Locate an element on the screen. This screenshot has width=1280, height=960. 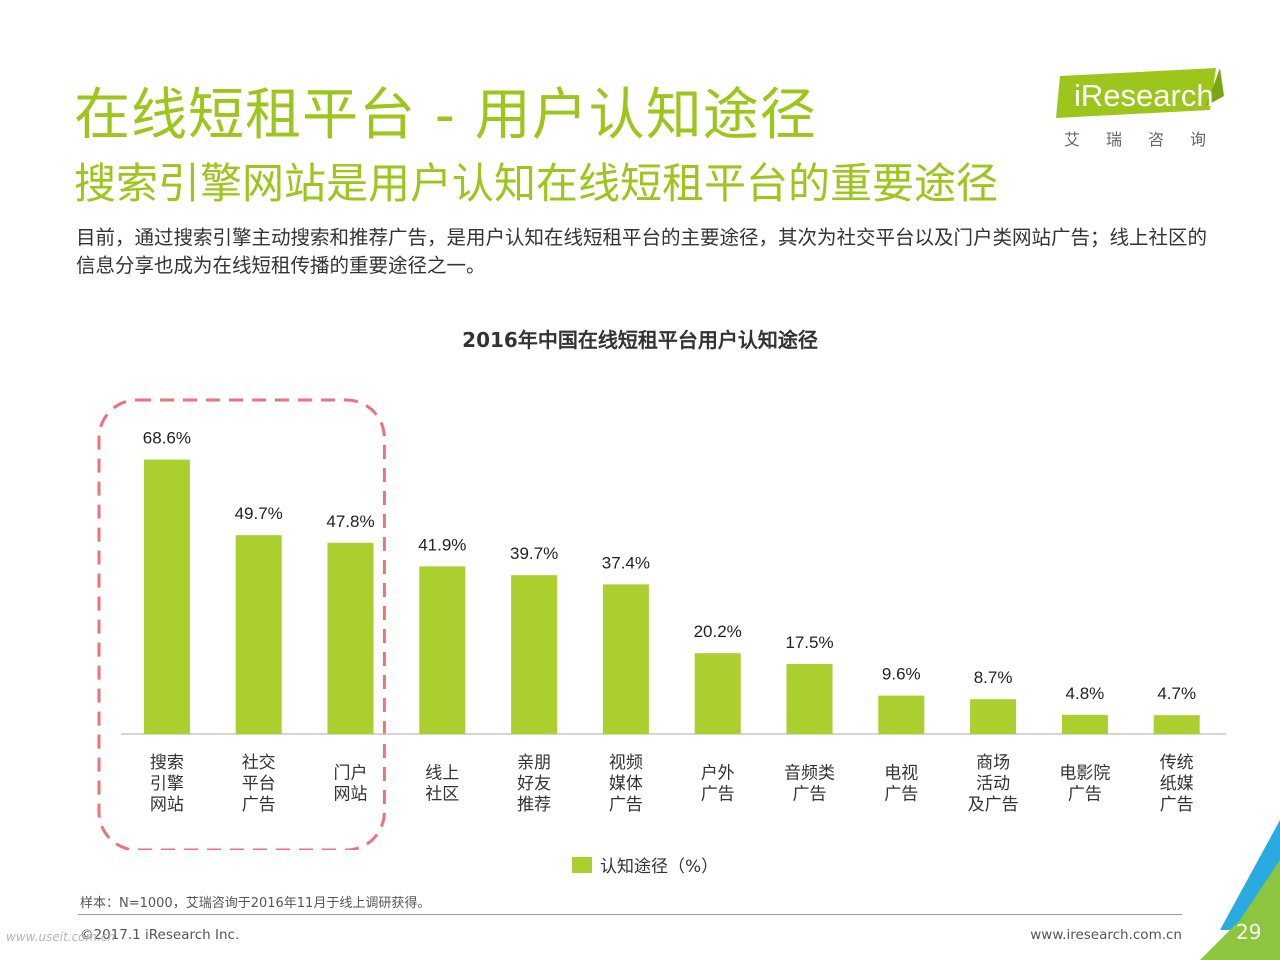
category-label: 商场 is located at coordinates (993, 763).